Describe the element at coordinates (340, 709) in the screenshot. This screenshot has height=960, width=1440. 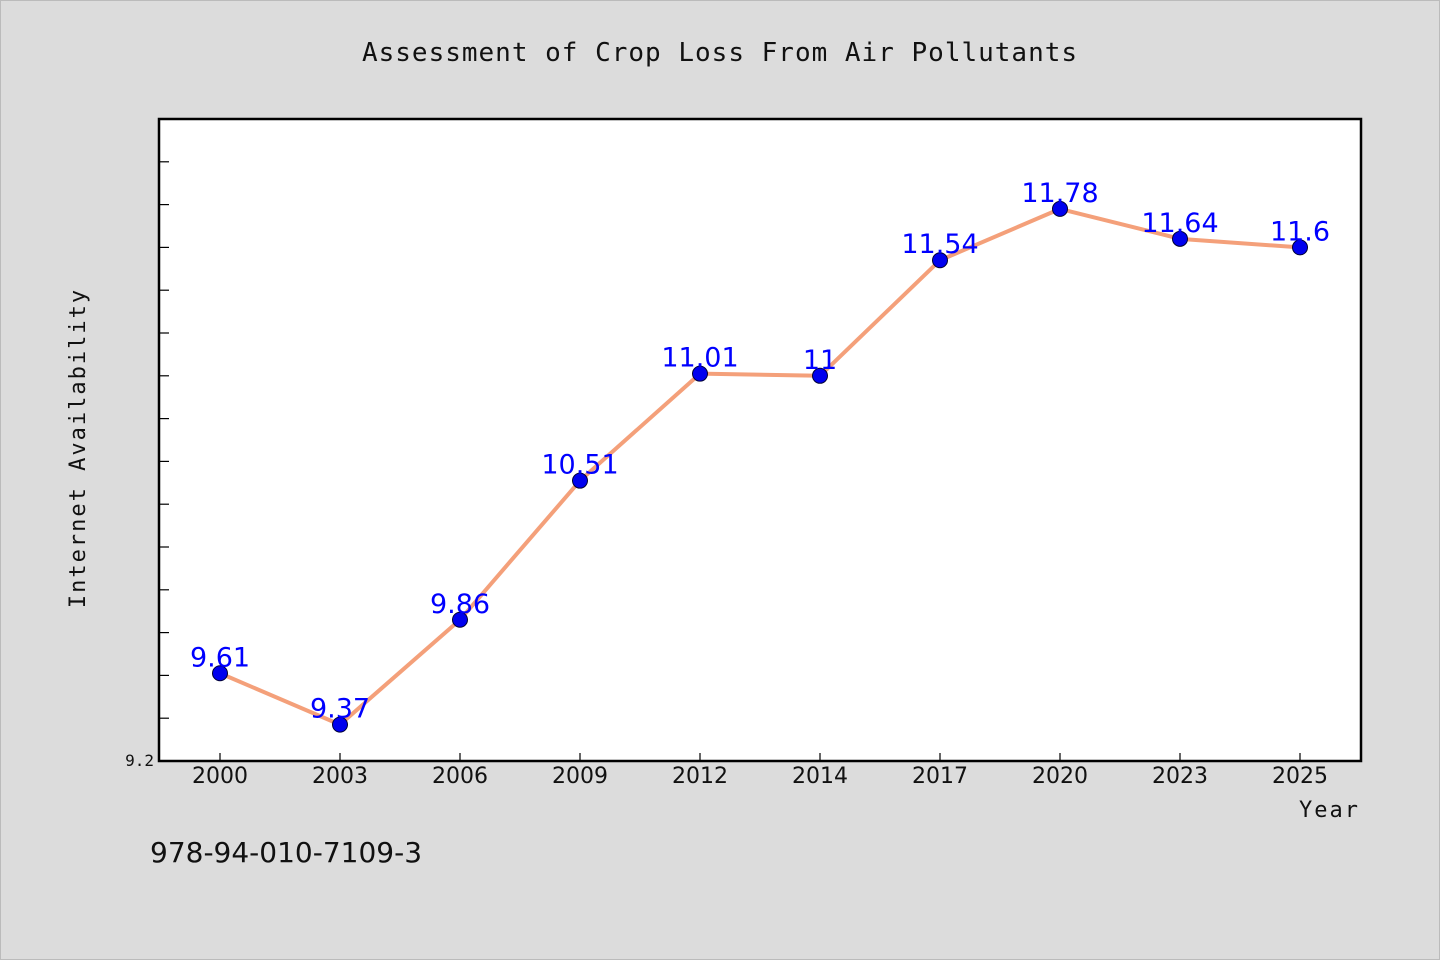
I see `data-label: 9.37` at that location.